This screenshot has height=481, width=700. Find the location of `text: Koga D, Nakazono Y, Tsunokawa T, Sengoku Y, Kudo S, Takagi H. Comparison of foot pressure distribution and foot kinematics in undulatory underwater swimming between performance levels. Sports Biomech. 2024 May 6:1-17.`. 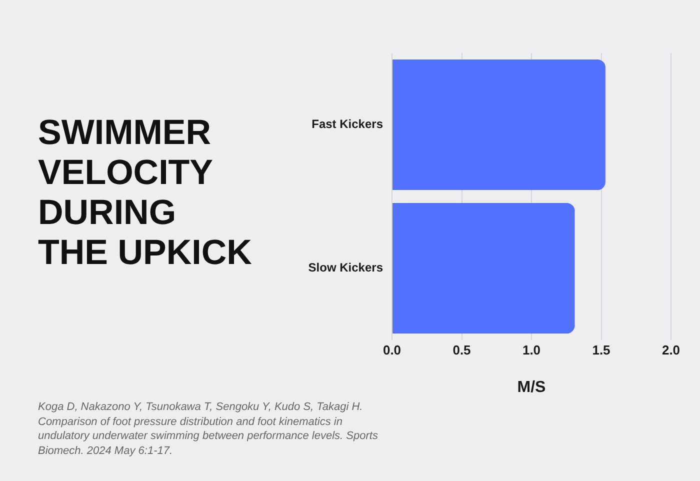

text: Koga D, Nakazono Y, Tsunokawa T, Sengoku Y, Kudo S, Takagi H. Comparison of foot pressure distribution and foot kinematics in undulatory underwater swimming between performance levels. Sports Biomech. 2024 May 6:1-17. is located at coordinates (208, 429).